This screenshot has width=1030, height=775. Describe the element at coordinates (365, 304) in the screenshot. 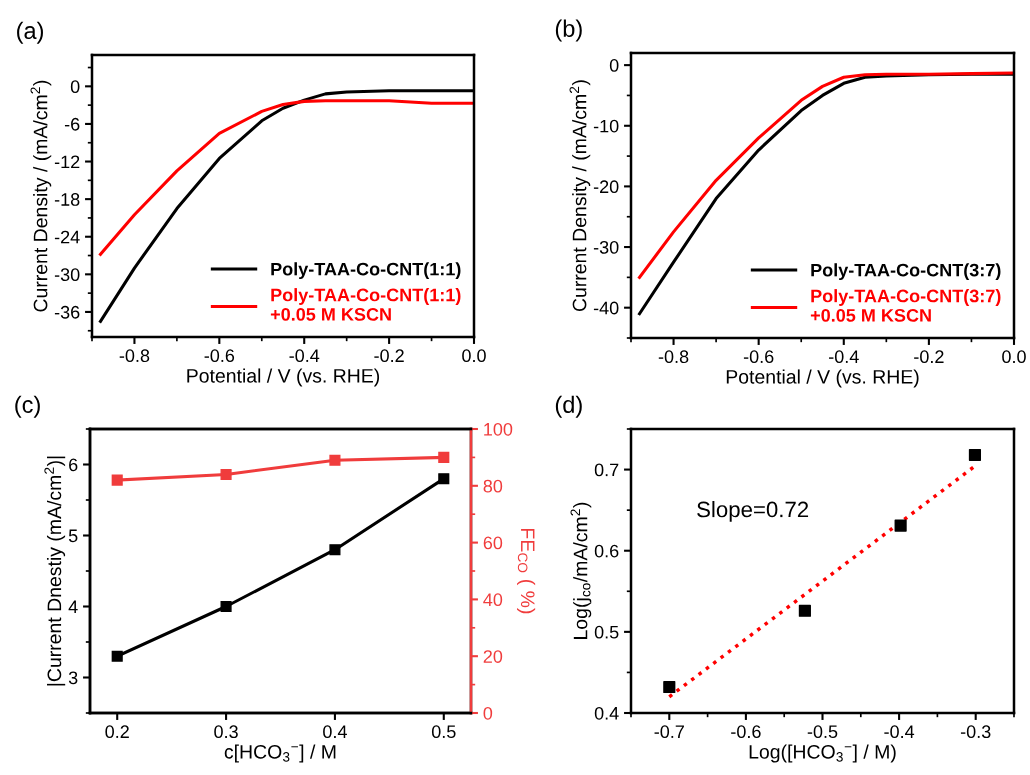

I see `legend-label: Poly-TAA-Co-CNT(1:1) +0.05 M KSCN` at that location.